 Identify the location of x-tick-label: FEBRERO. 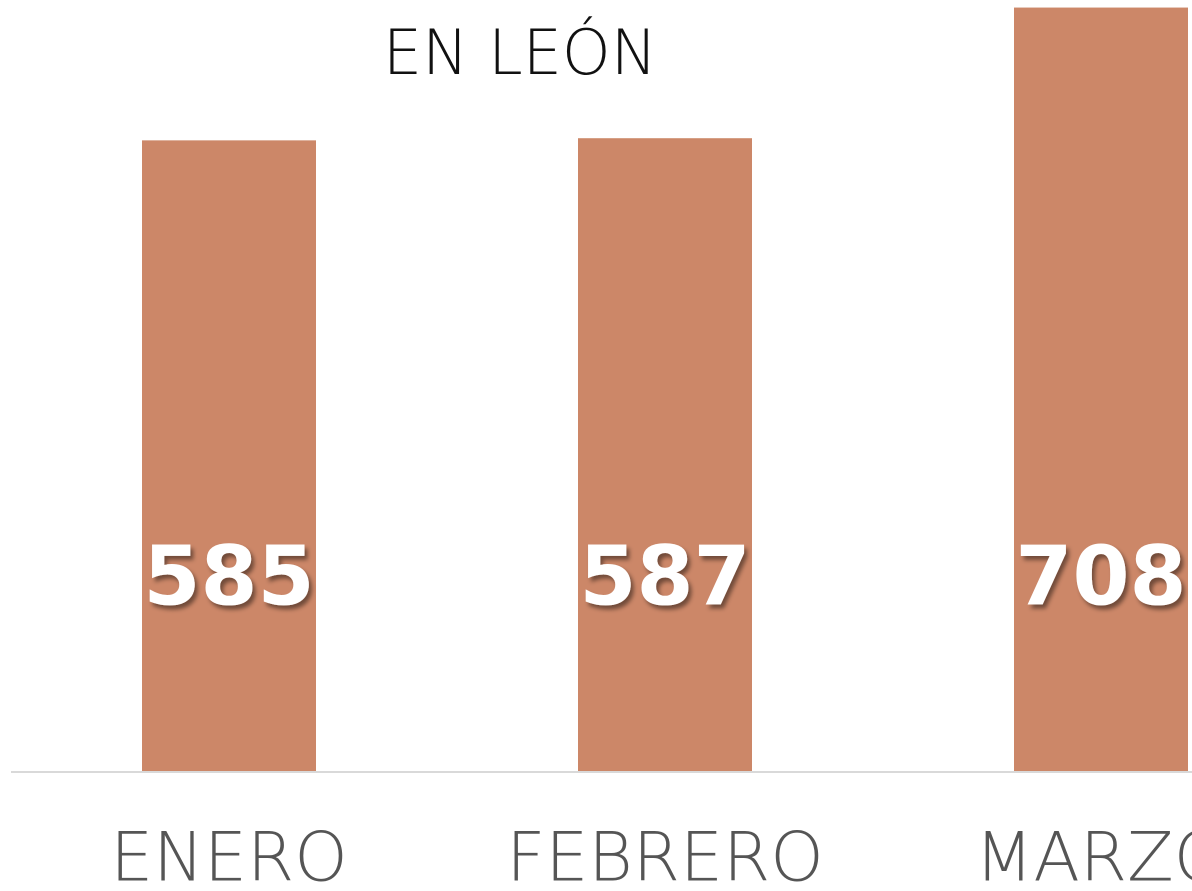
(665, 855).